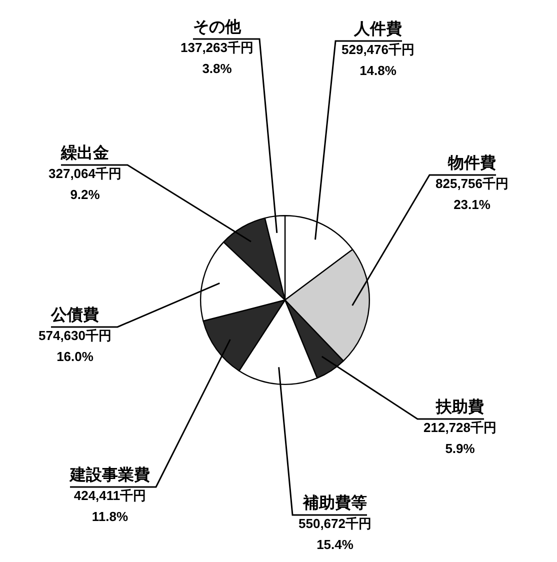  I want to click on data-label: 825,756千円 23.1%, so click(472, 194).